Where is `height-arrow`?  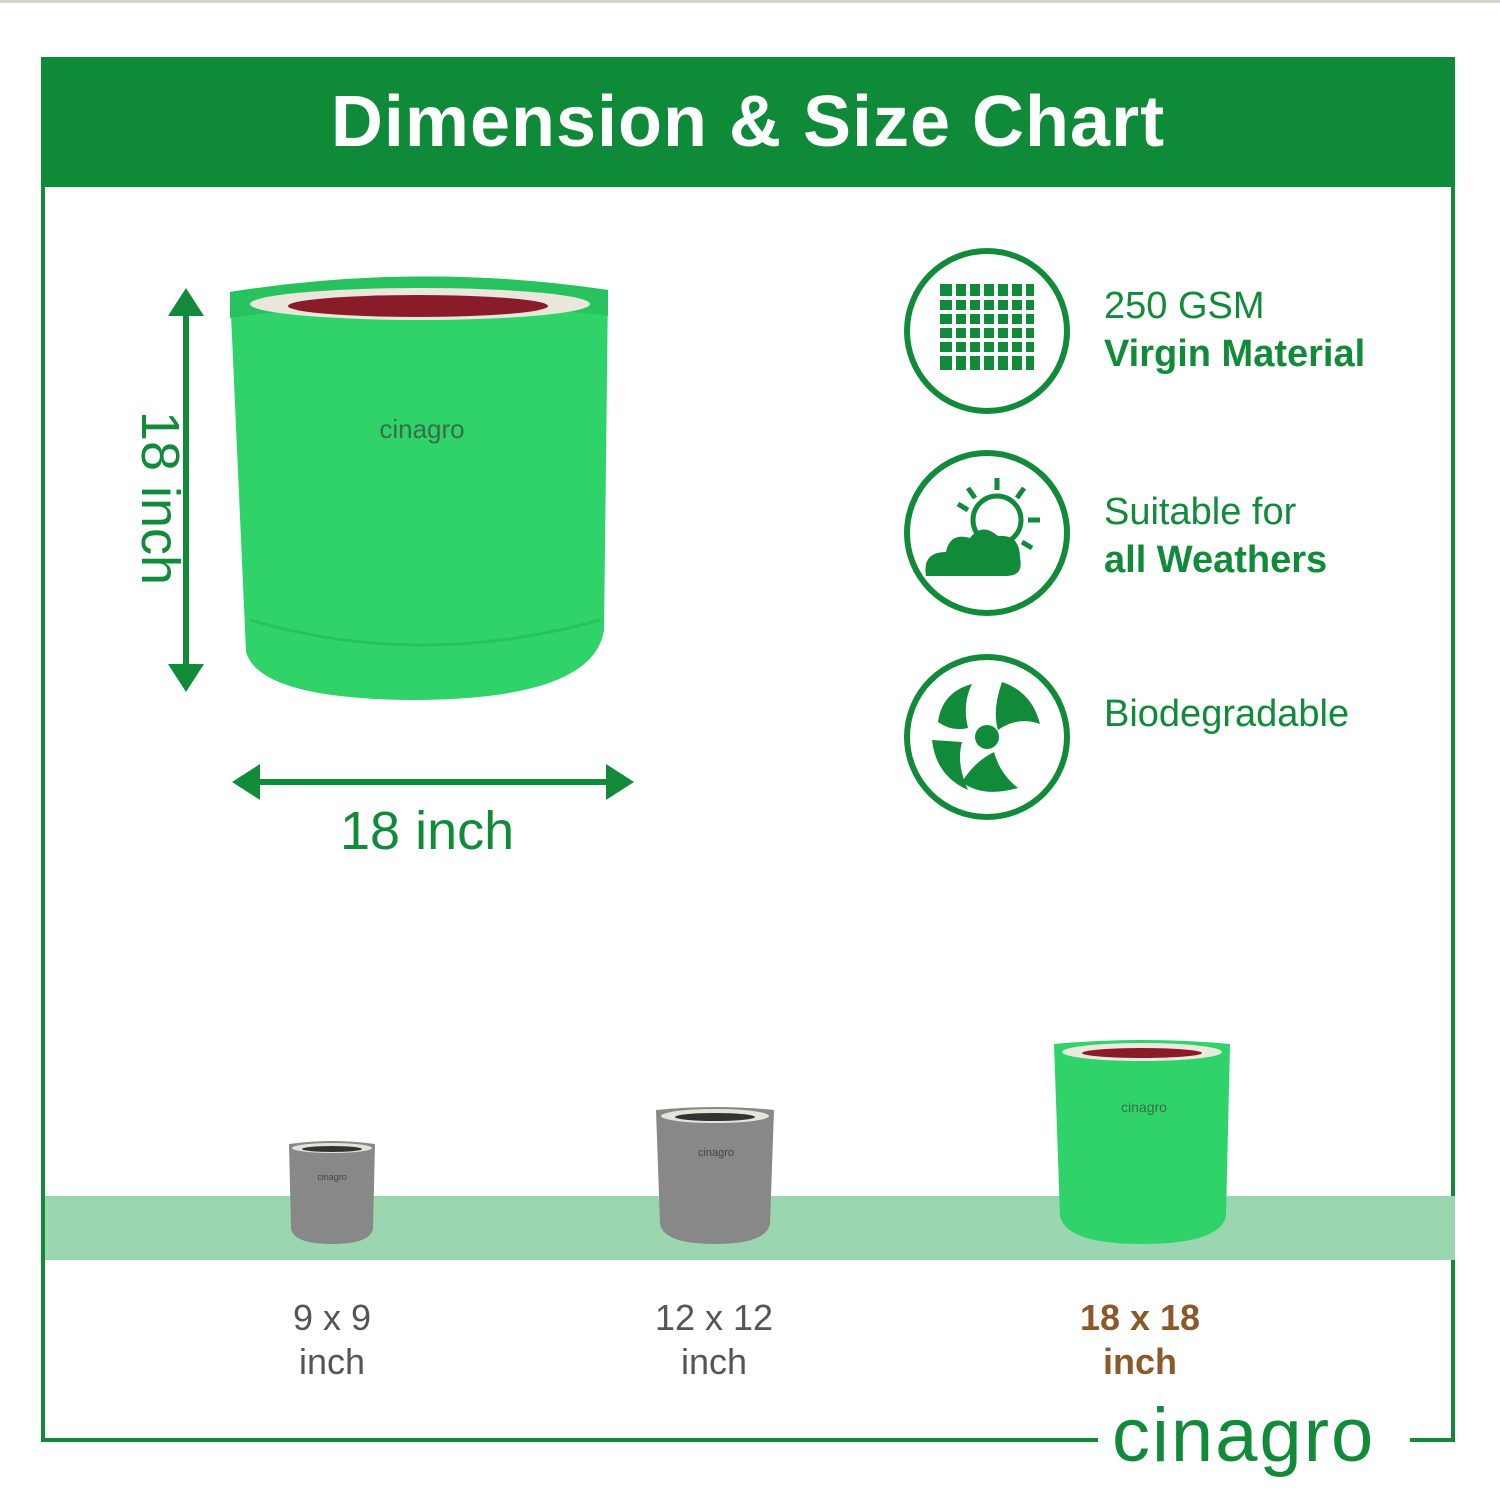
height-arrow is located at coordinates (186, 490).